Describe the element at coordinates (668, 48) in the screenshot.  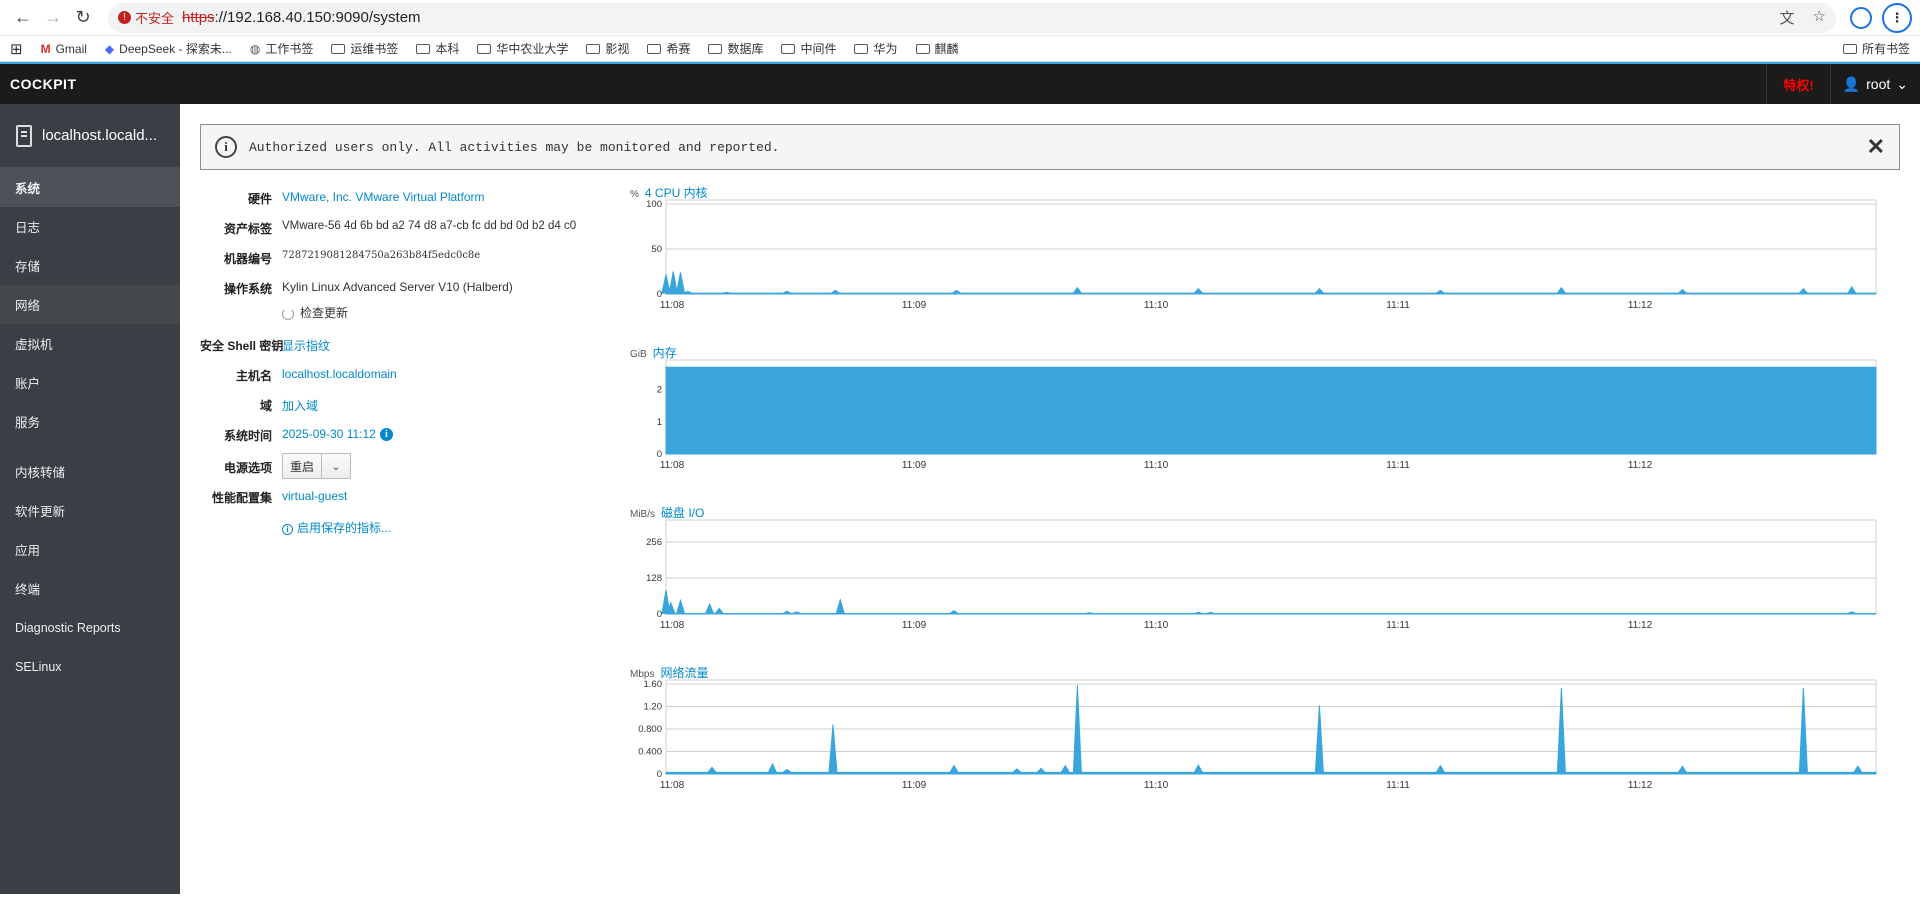
I see `bookmark-item: 希赛` at that location.